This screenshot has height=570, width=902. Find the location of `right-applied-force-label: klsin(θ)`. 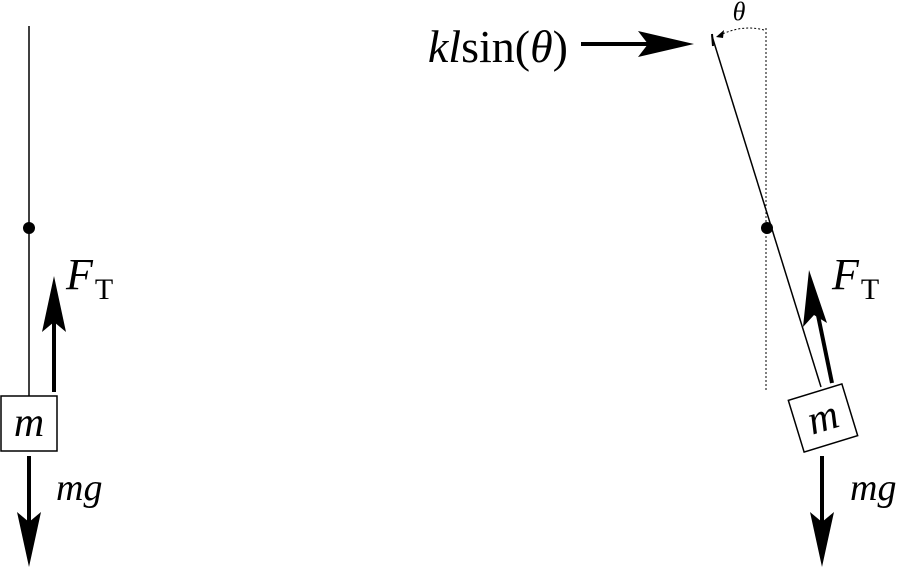

right-applied-force-label: klsin(θ) is located at coordinates (498, 46).